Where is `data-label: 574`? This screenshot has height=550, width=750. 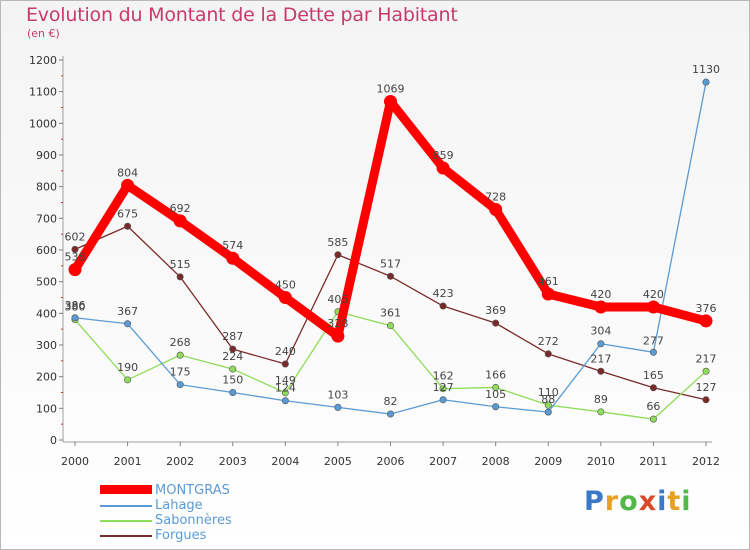
data-label: 574 is located at coordinates (232, 245).